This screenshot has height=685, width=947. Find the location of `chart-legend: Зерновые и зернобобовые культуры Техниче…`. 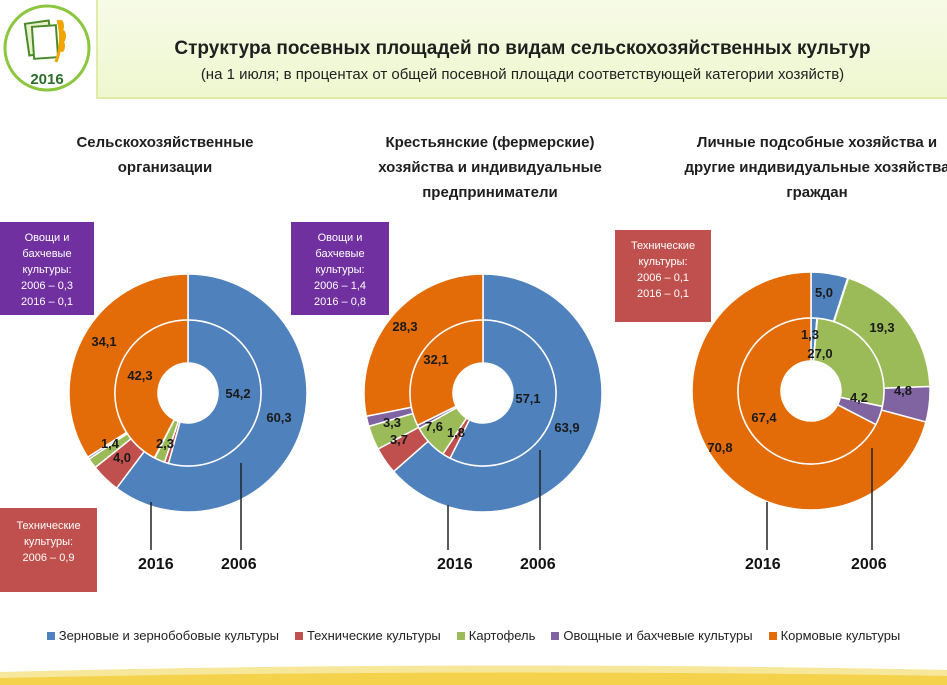

chart-legend: Зерновые и зернобобовые культуры Техниче… is located at coordinates (473, 635).